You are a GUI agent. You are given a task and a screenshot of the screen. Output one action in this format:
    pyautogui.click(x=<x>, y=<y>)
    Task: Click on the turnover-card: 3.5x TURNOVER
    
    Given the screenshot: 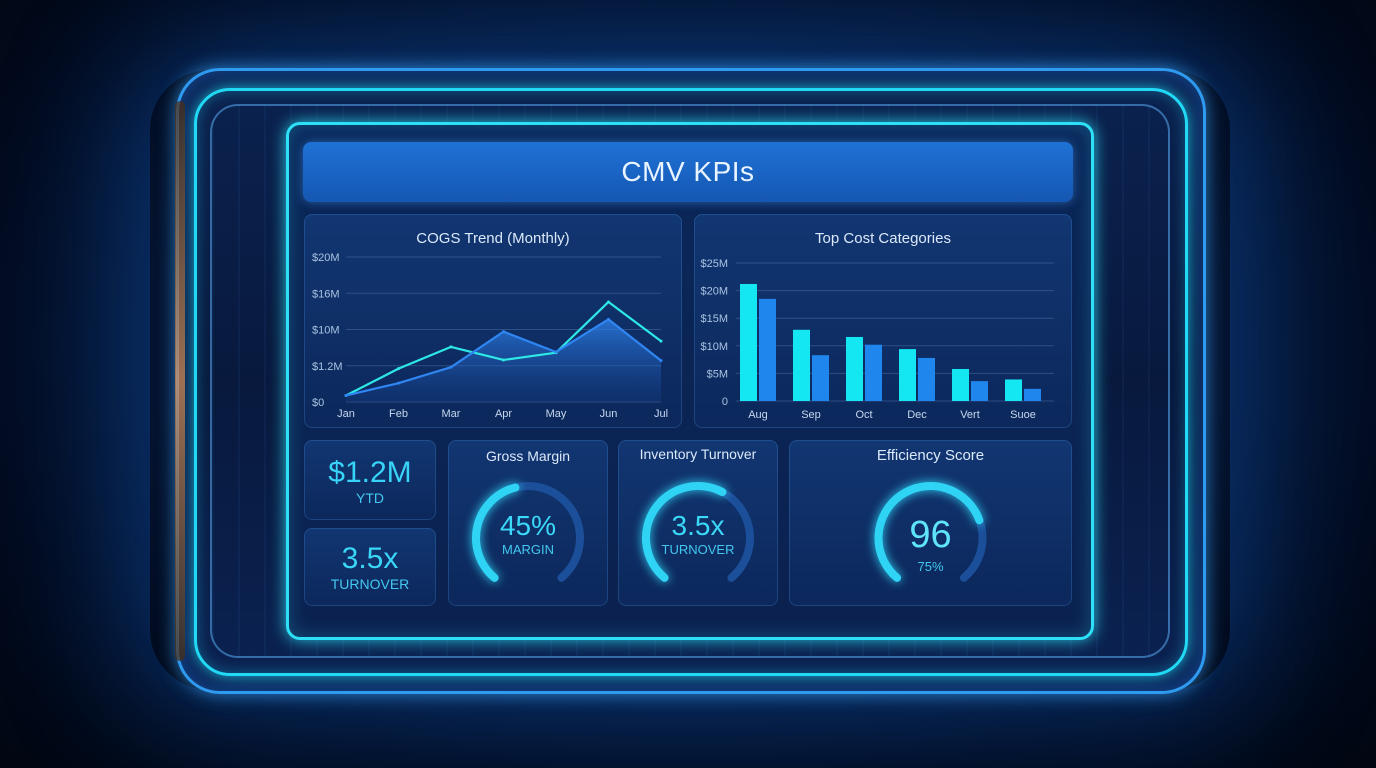 What is the action you would take?
    pyautogui.click(x=370, y=567)
    